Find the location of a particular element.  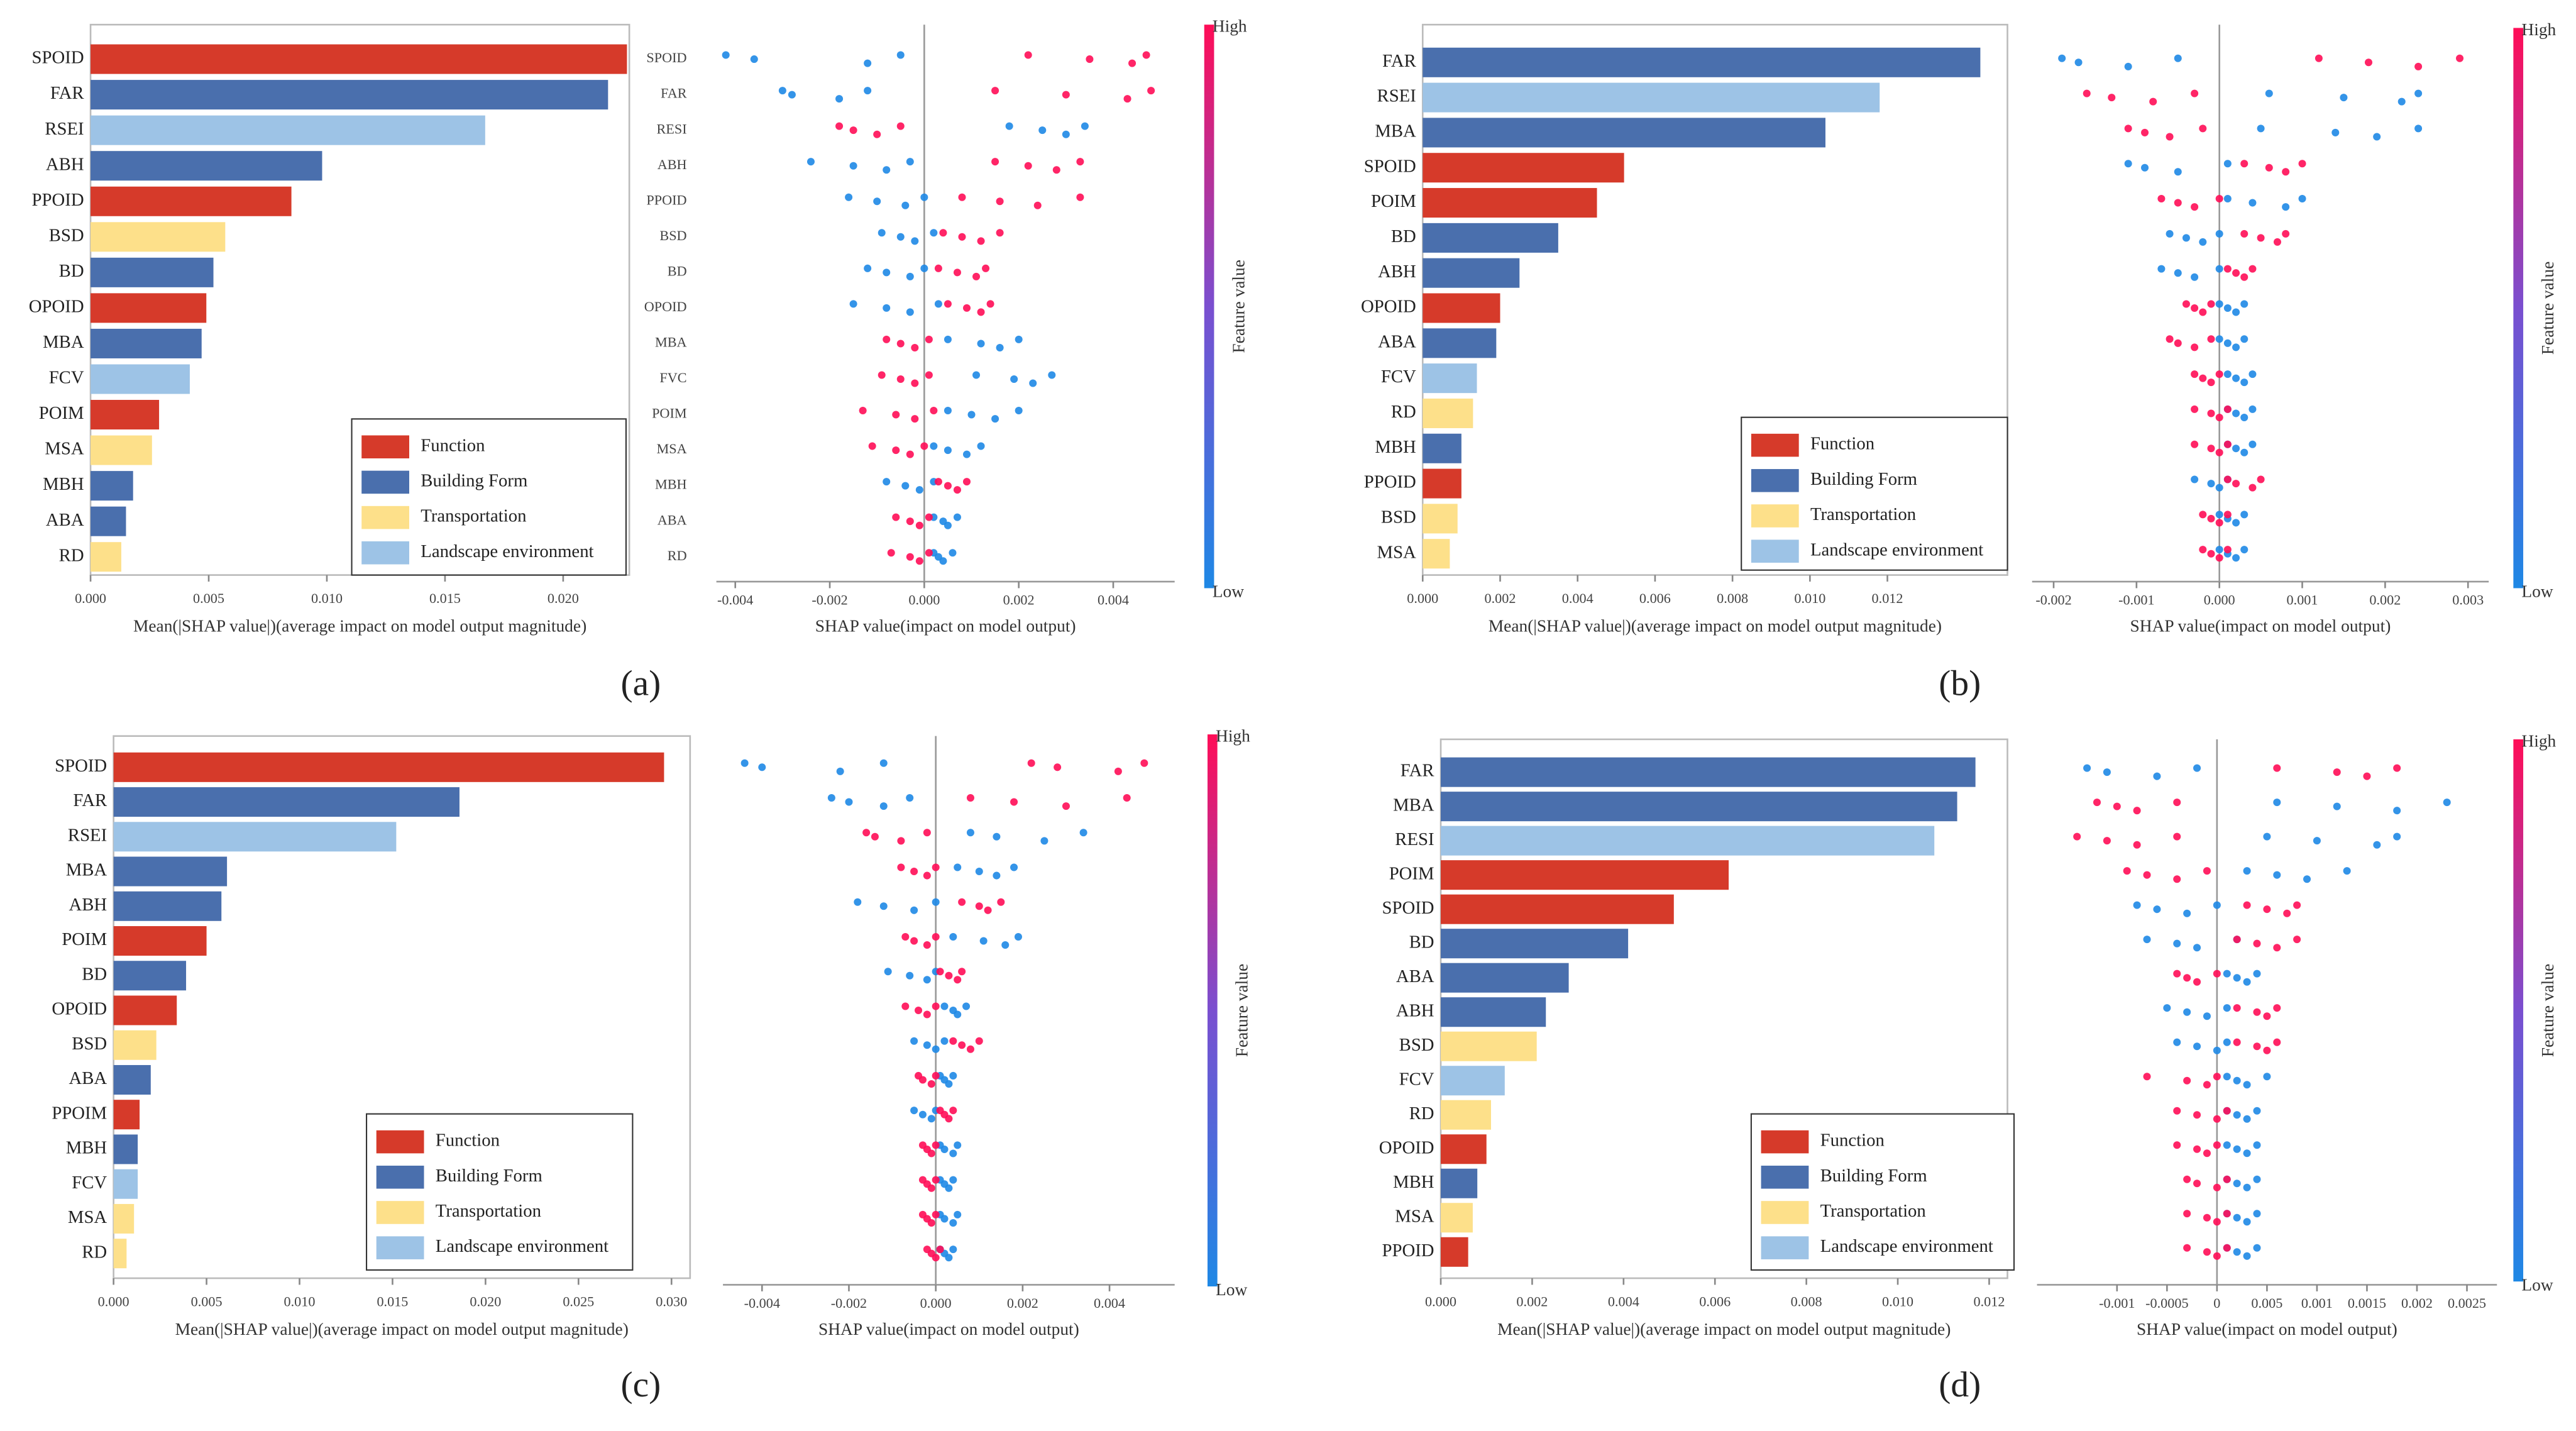

row-label: MBA is located at coordinates (671, 342).